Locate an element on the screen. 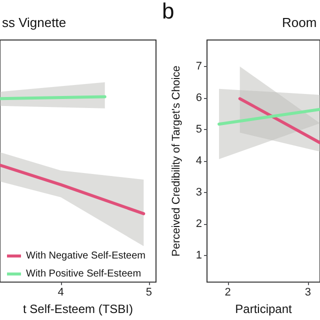 Image resolution: width=320 pixels, height=320 pixels. x-tick-label: 5 is located at coordinates (149, 292).